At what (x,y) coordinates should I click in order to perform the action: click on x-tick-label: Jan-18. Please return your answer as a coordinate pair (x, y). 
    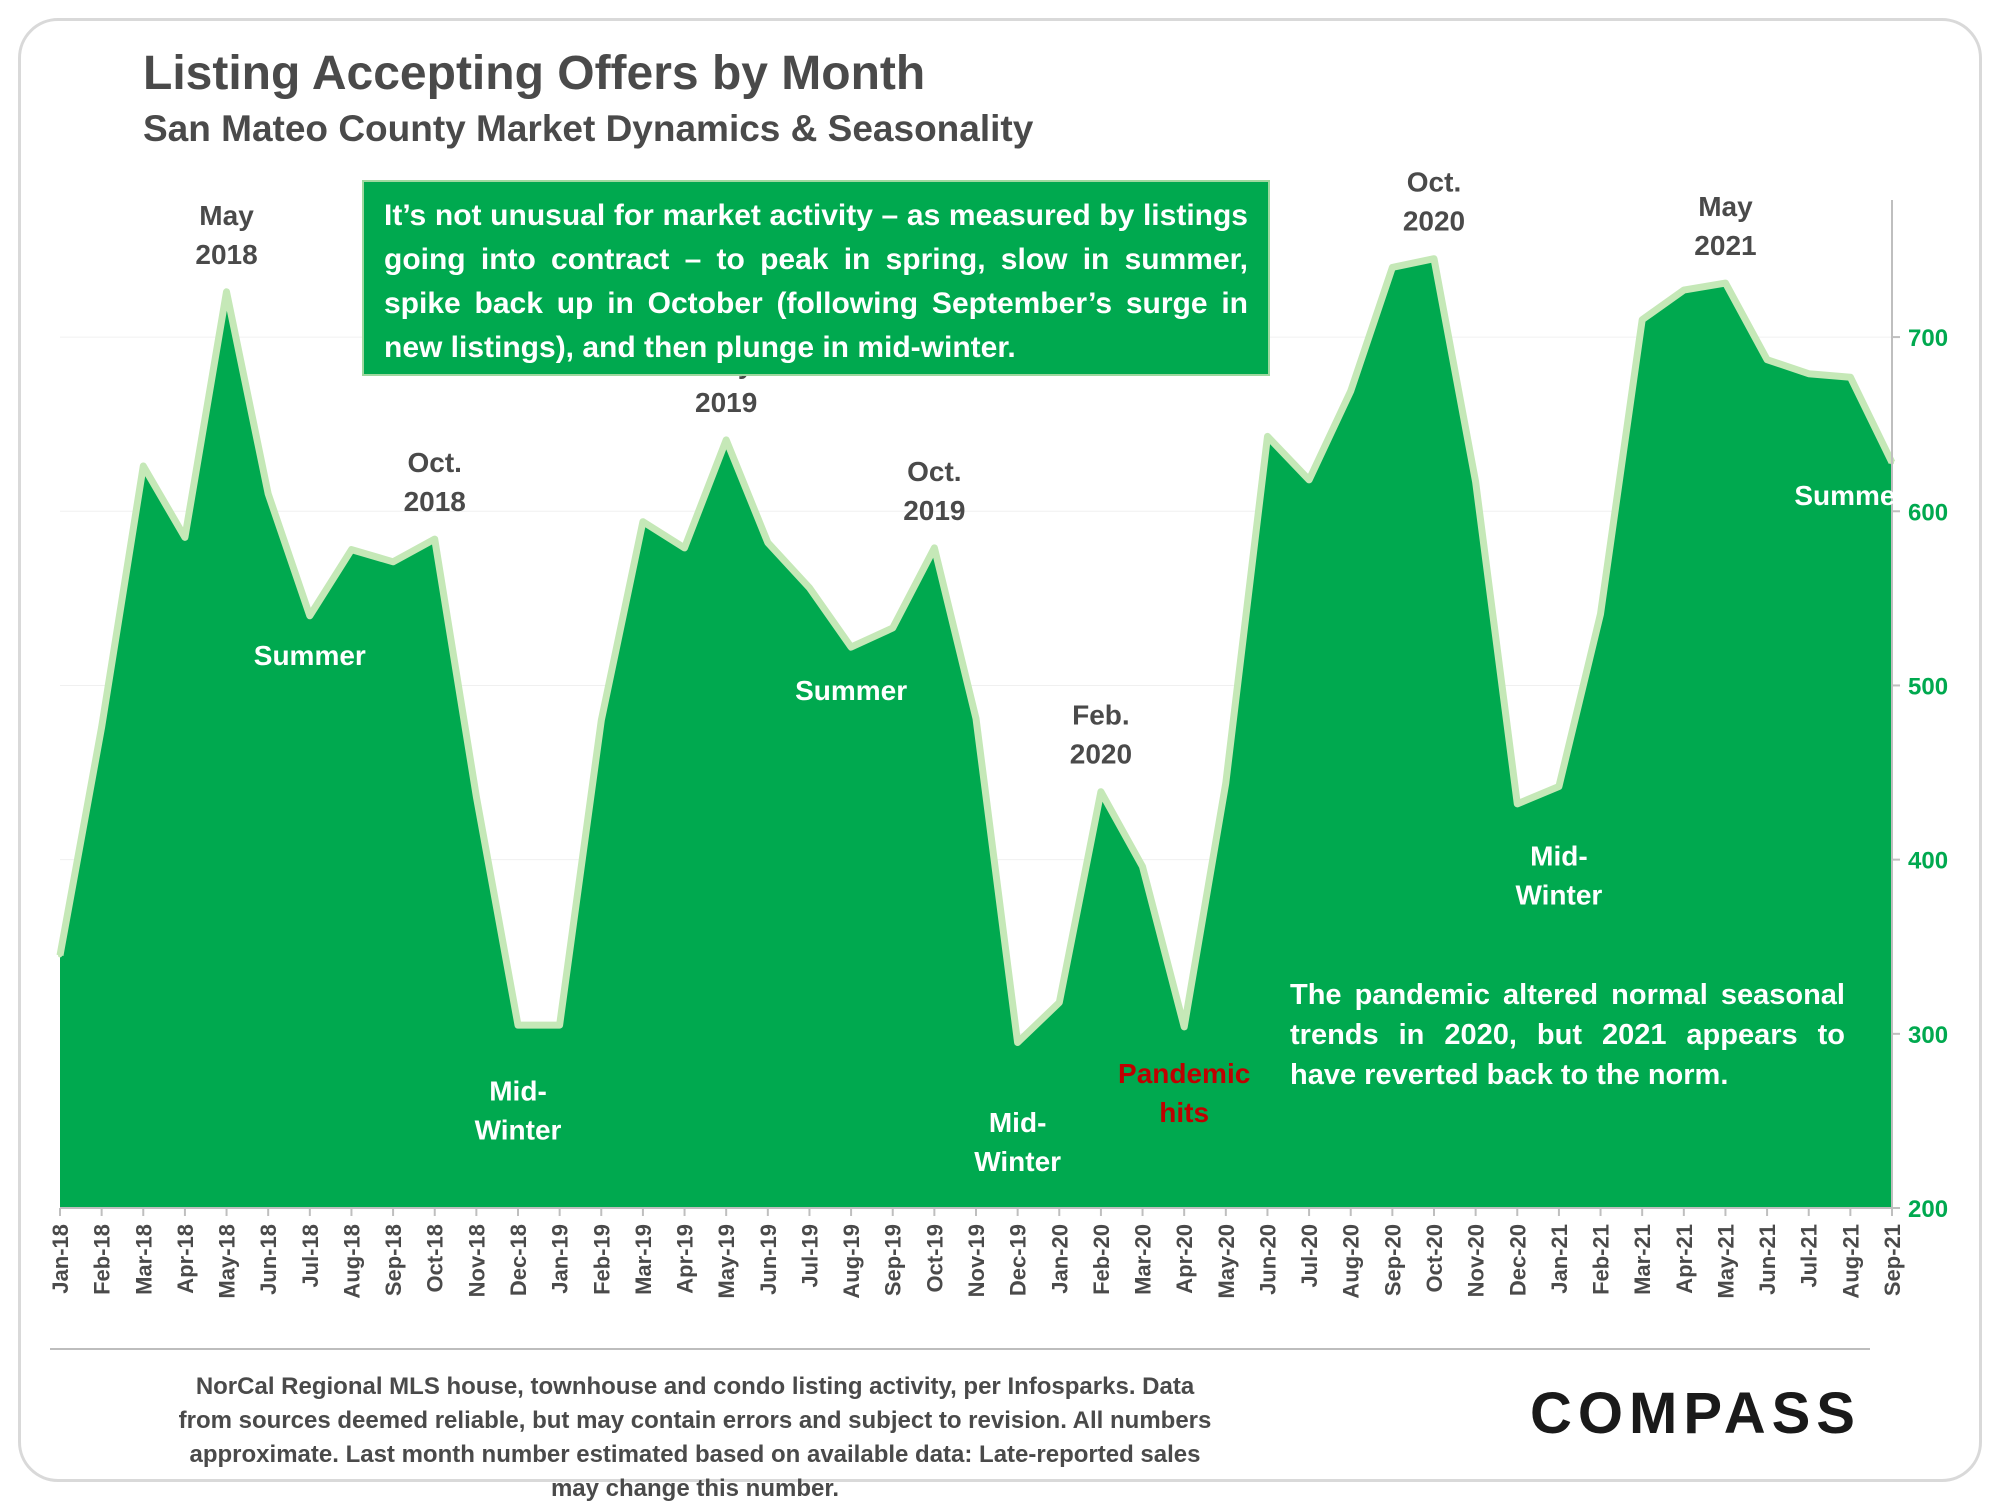
    Looking at the image, I should click on (60, 1259).